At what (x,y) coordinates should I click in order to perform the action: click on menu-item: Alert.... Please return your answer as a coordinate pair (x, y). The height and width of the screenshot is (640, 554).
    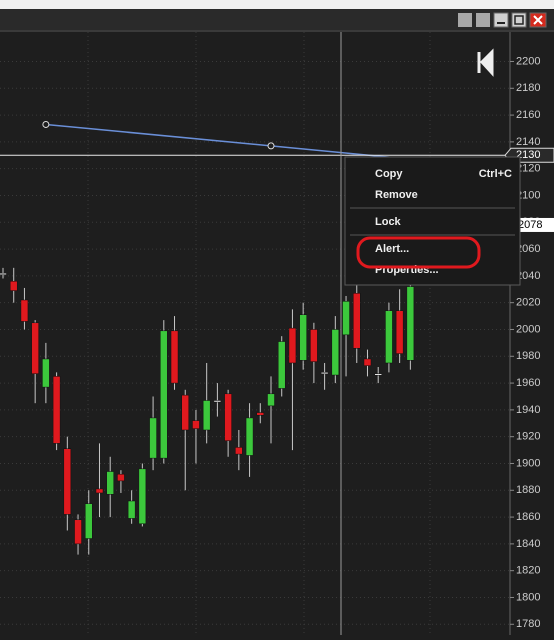
    Looking at the image, I should click on (392, 249).